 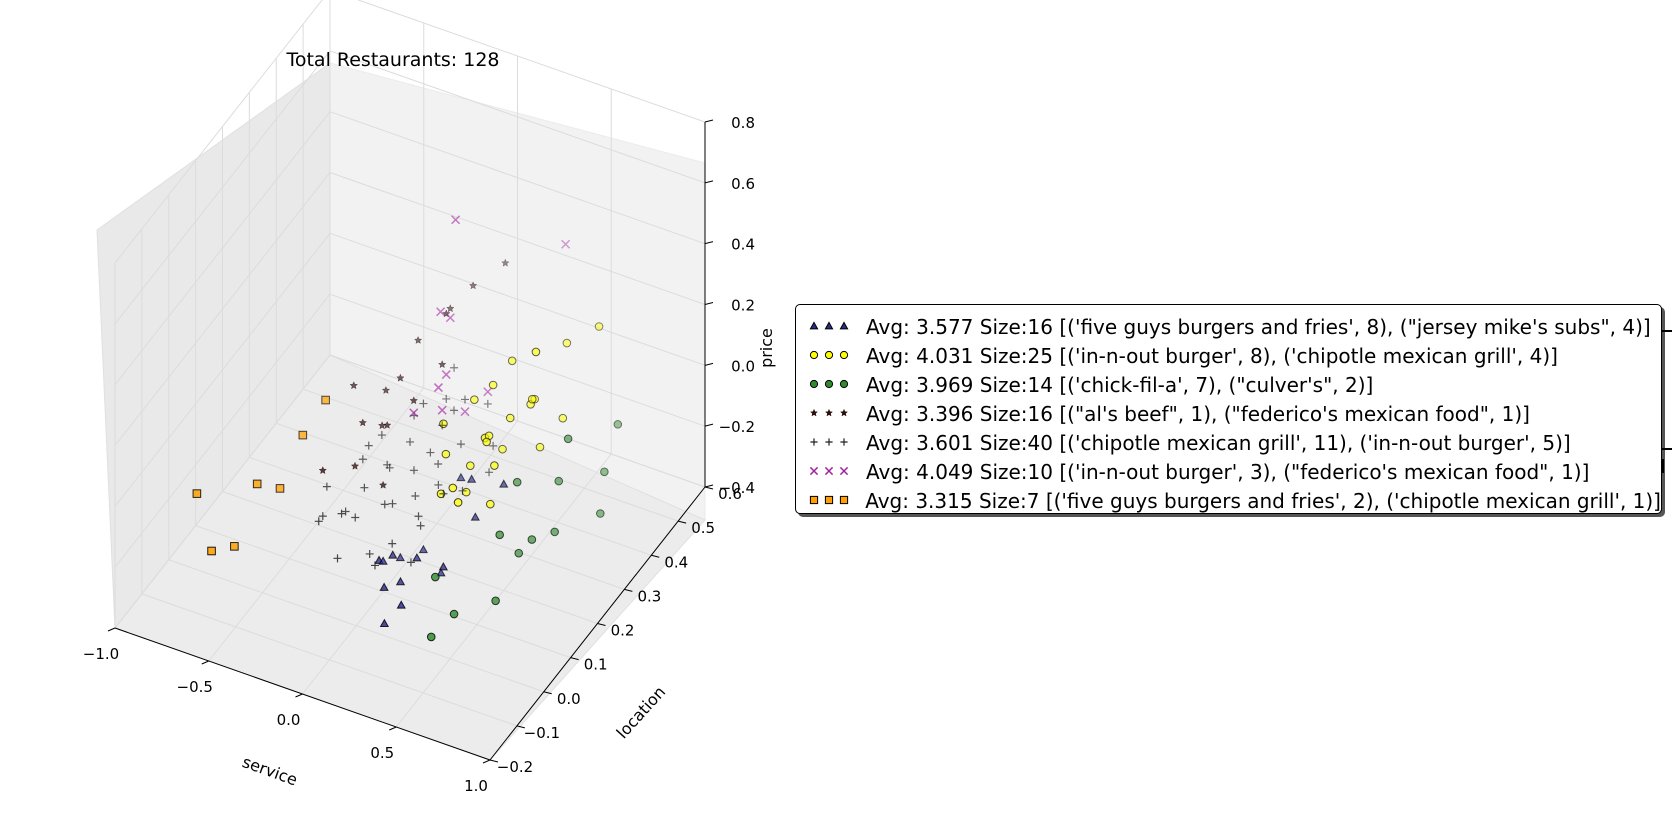 I want to click on y-tick-label: −0.2, so click(x=515, y=767).